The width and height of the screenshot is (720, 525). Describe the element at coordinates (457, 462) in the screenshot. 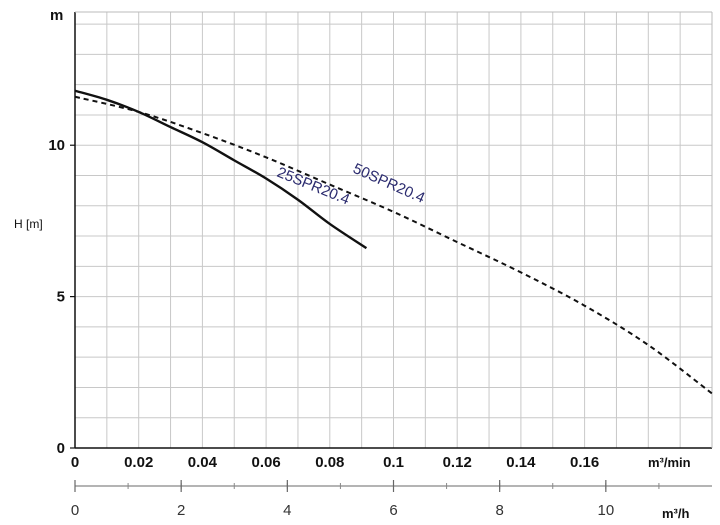

I see `x-tick-label: 0.12` at that location.